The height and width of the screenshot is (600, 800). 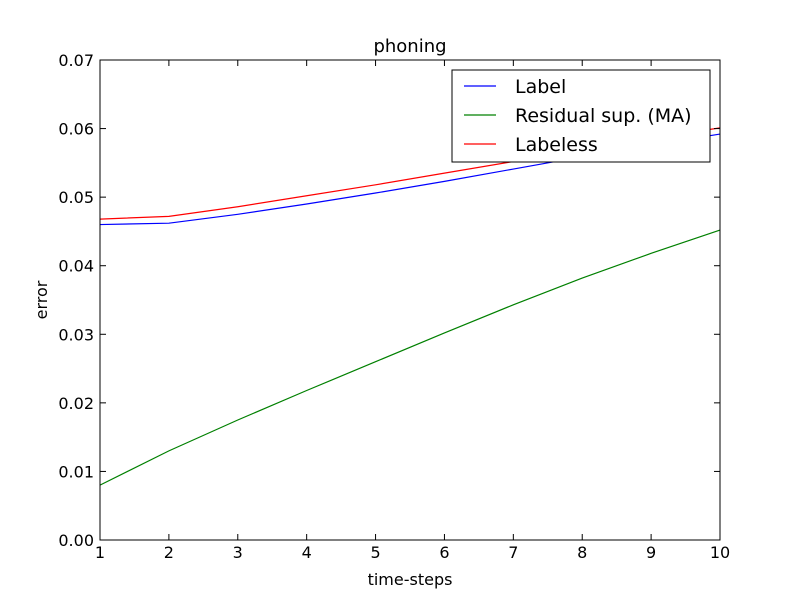 I want to click on legend-label-2: Labeless, so click(x=556, y=145).